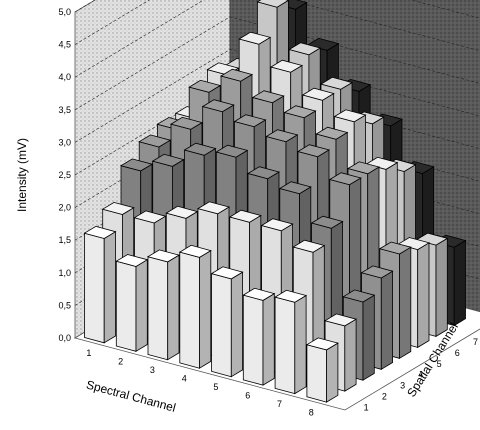 The width and height of the screenshot is (480, 430). I want to click on z-tick-label: 3,5, so click(64, 110).